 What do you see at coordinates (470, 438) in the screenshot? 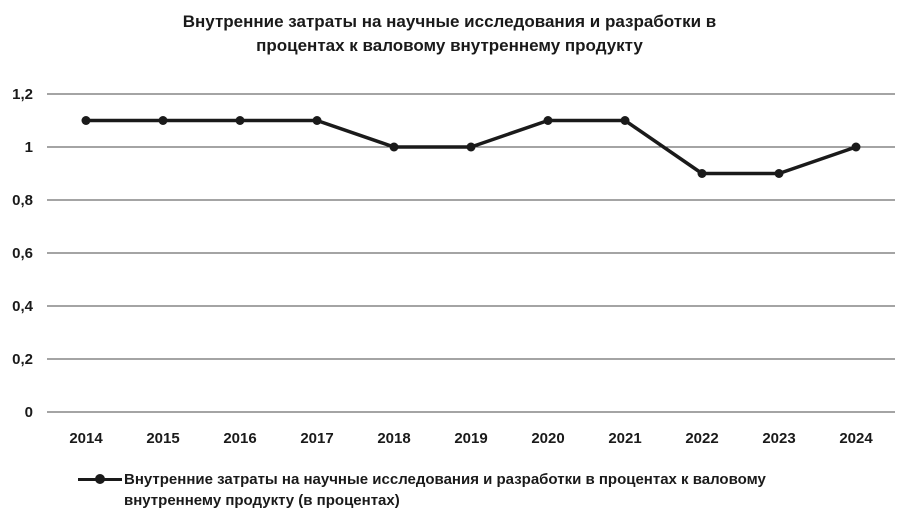
I see `x-tick-label: 2019` at bounding box center [470, 438].